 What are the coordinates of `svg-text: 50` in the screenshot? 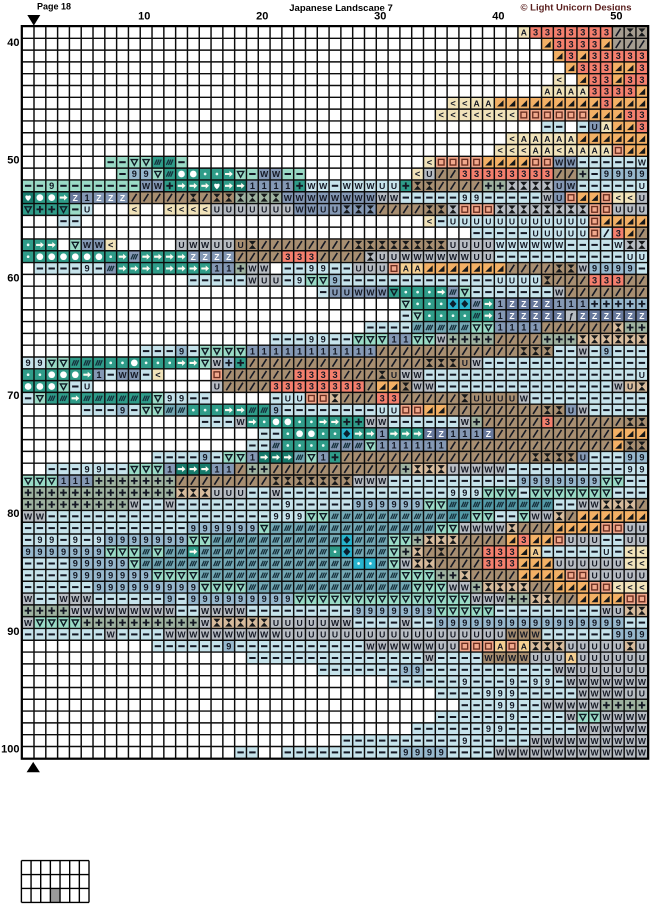 It's located at (616, 17).